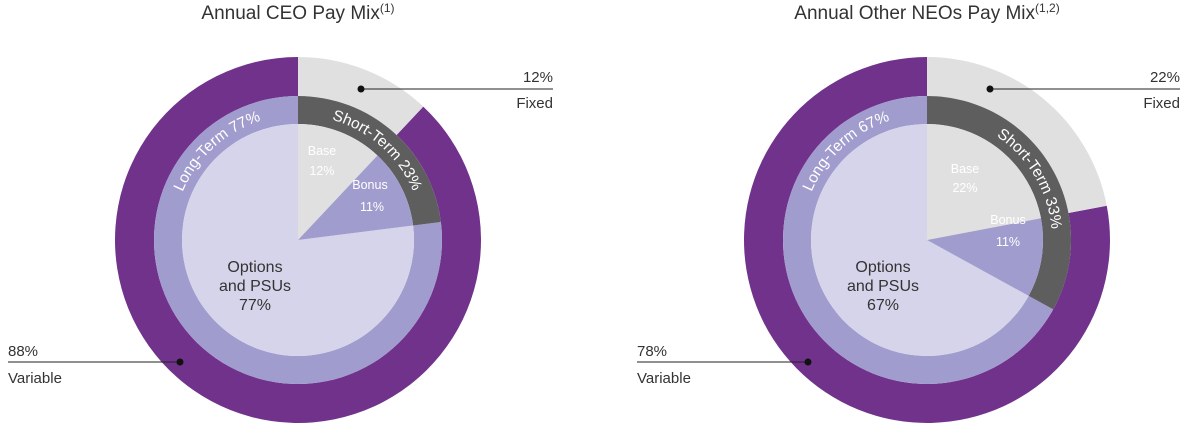 The image size is (1184, 426). I want to click on chart-title: Annual Other NEOs Pay Mix(1,2), so click(926, 12).